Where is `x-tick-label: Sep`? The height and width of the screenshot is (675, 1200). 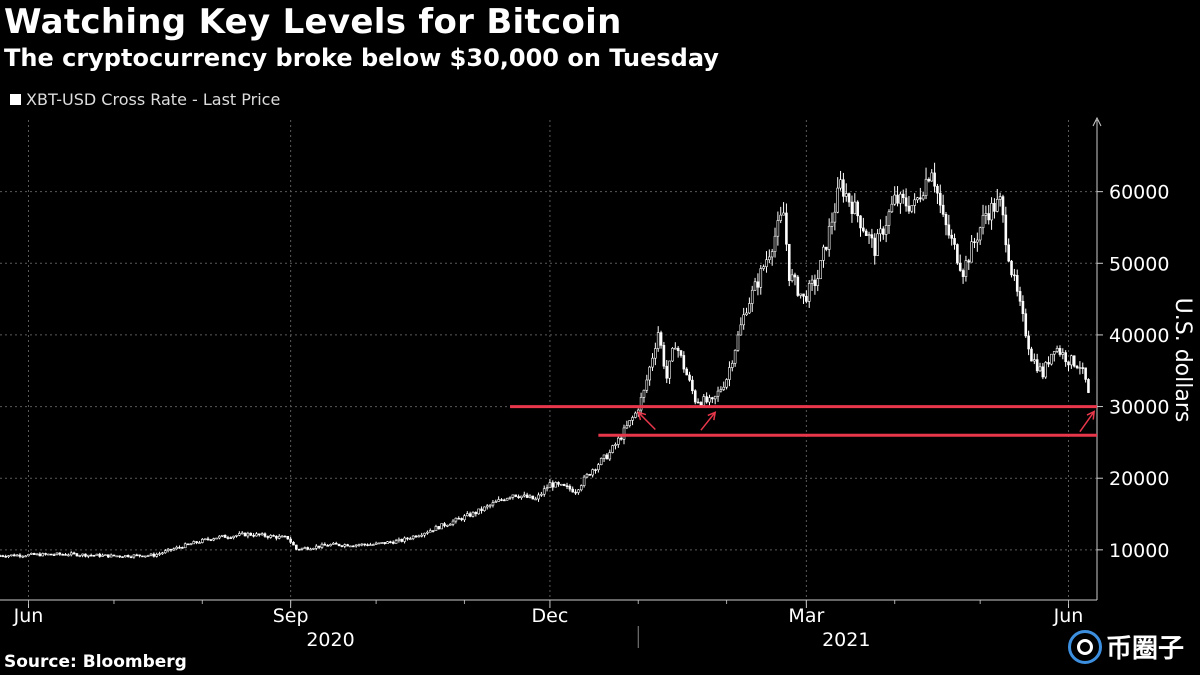
x-tick-label: Sep is located at coordinates (291, 616).